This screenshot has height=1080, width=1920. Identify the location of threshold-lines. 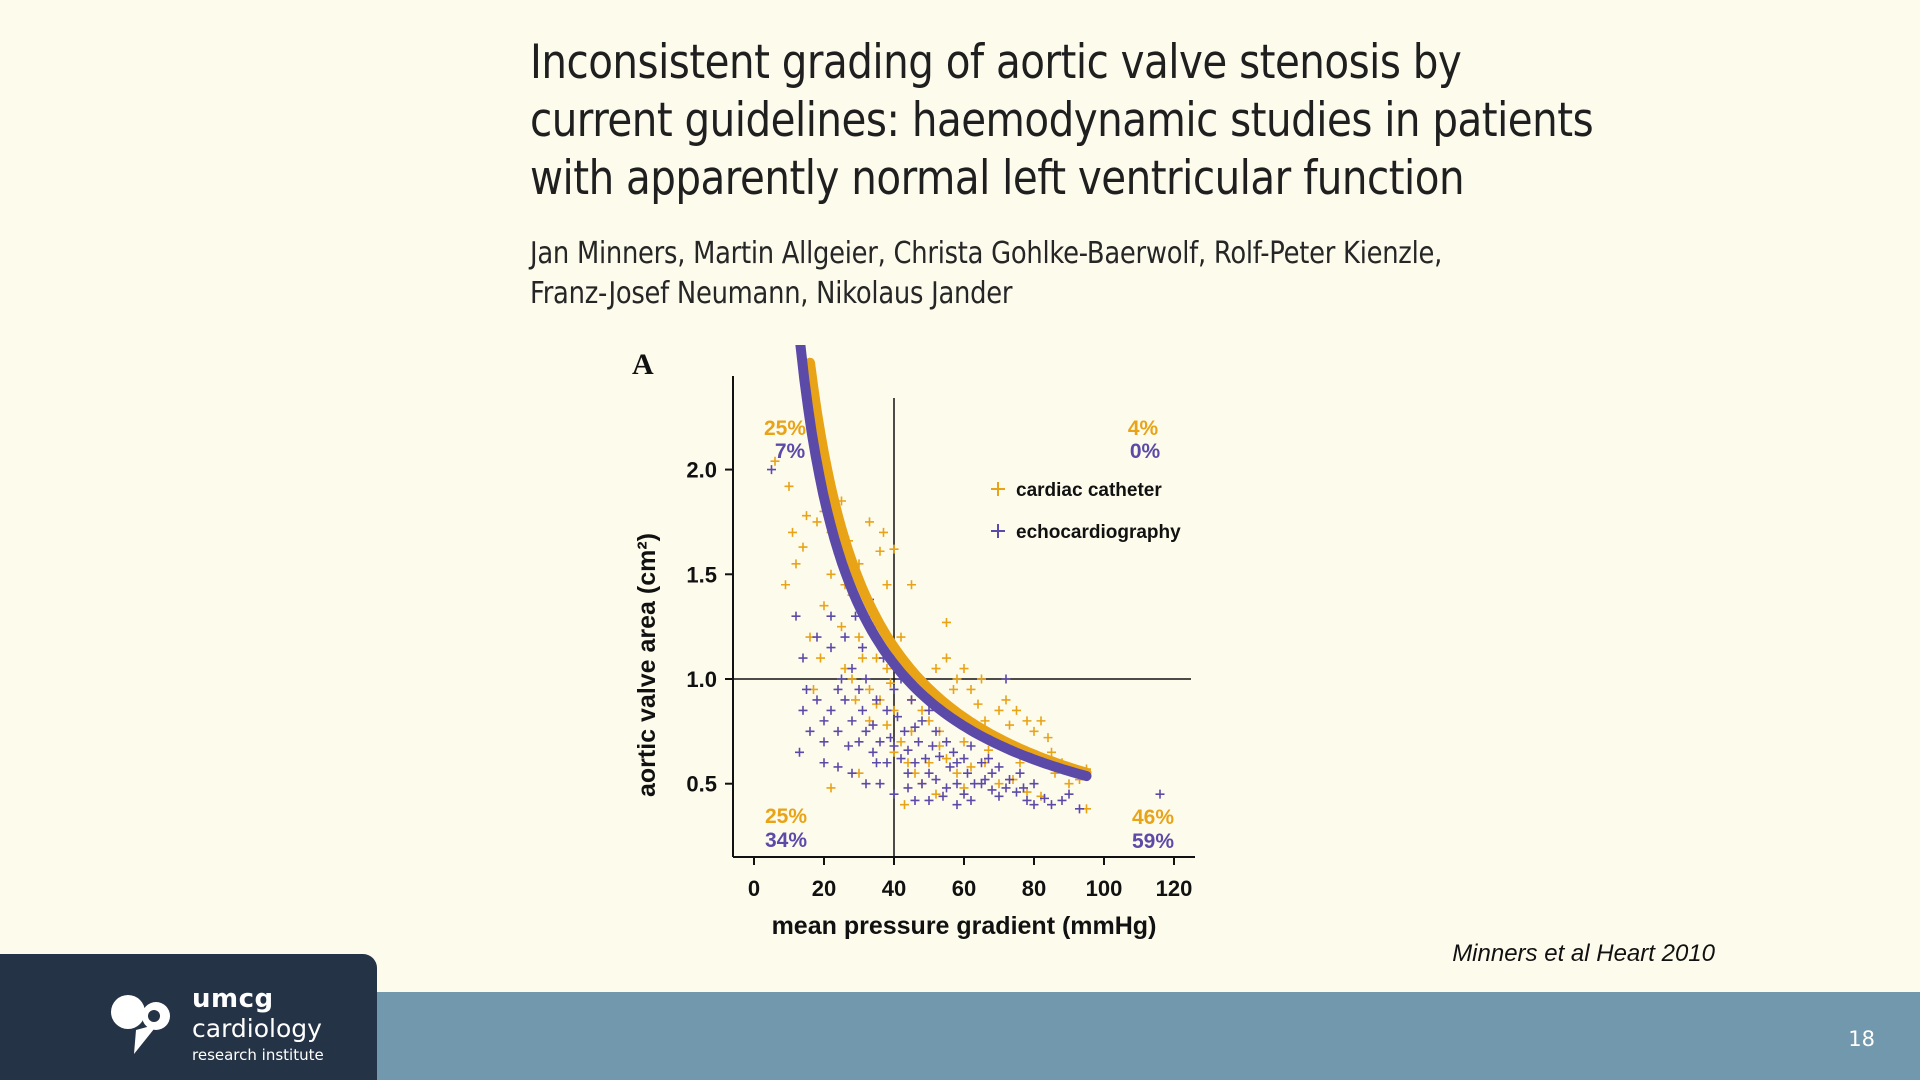
(962, 627).